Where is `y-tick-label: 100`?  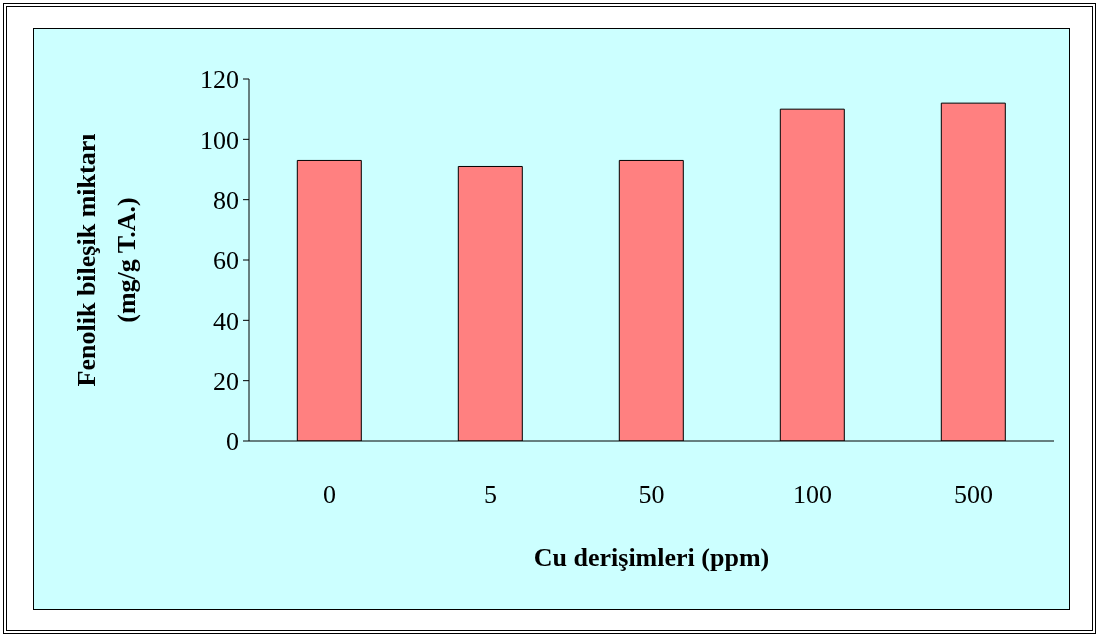
y-tick-label: 100 is located at coordinates (219, 140).